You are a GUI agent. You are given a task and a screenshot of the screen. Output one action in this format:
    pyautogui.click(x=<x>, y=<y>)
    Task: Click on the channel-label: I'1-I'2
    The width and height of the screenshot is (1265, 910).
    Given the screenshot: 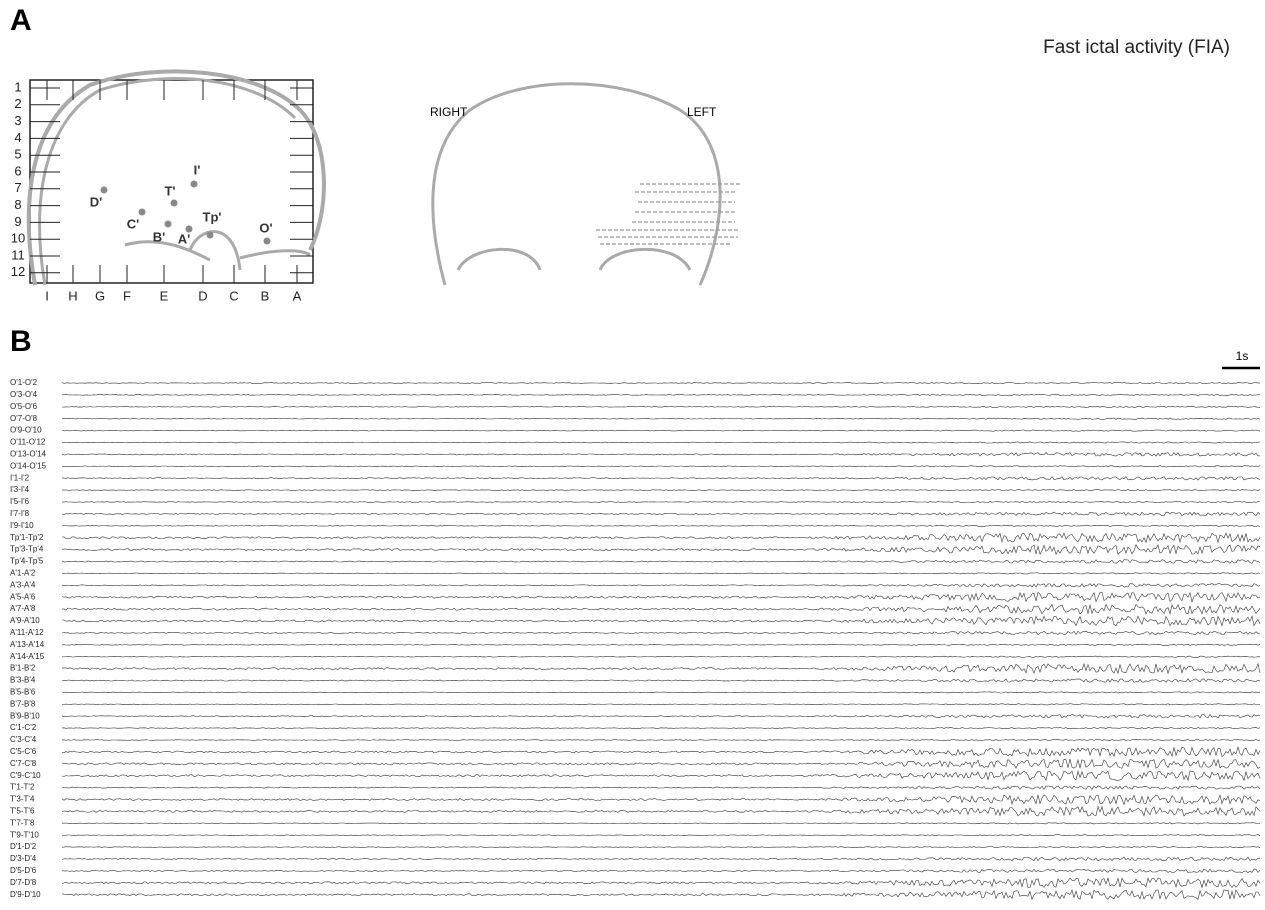 What is the action you would take?
    pyautogui.click(x=20, y=477)
    